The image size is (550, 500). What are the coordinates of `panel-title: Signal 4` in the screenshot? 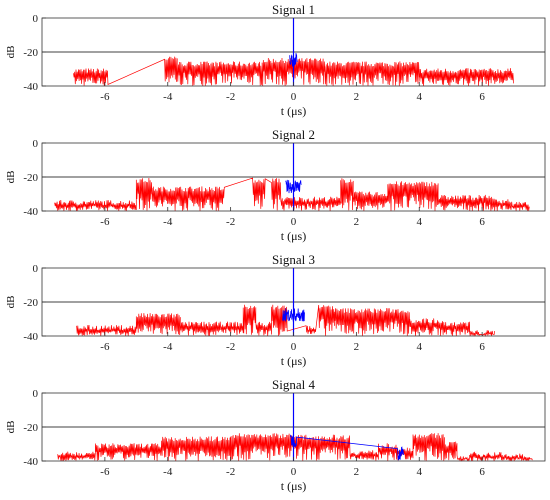 It's located at (293, 384).